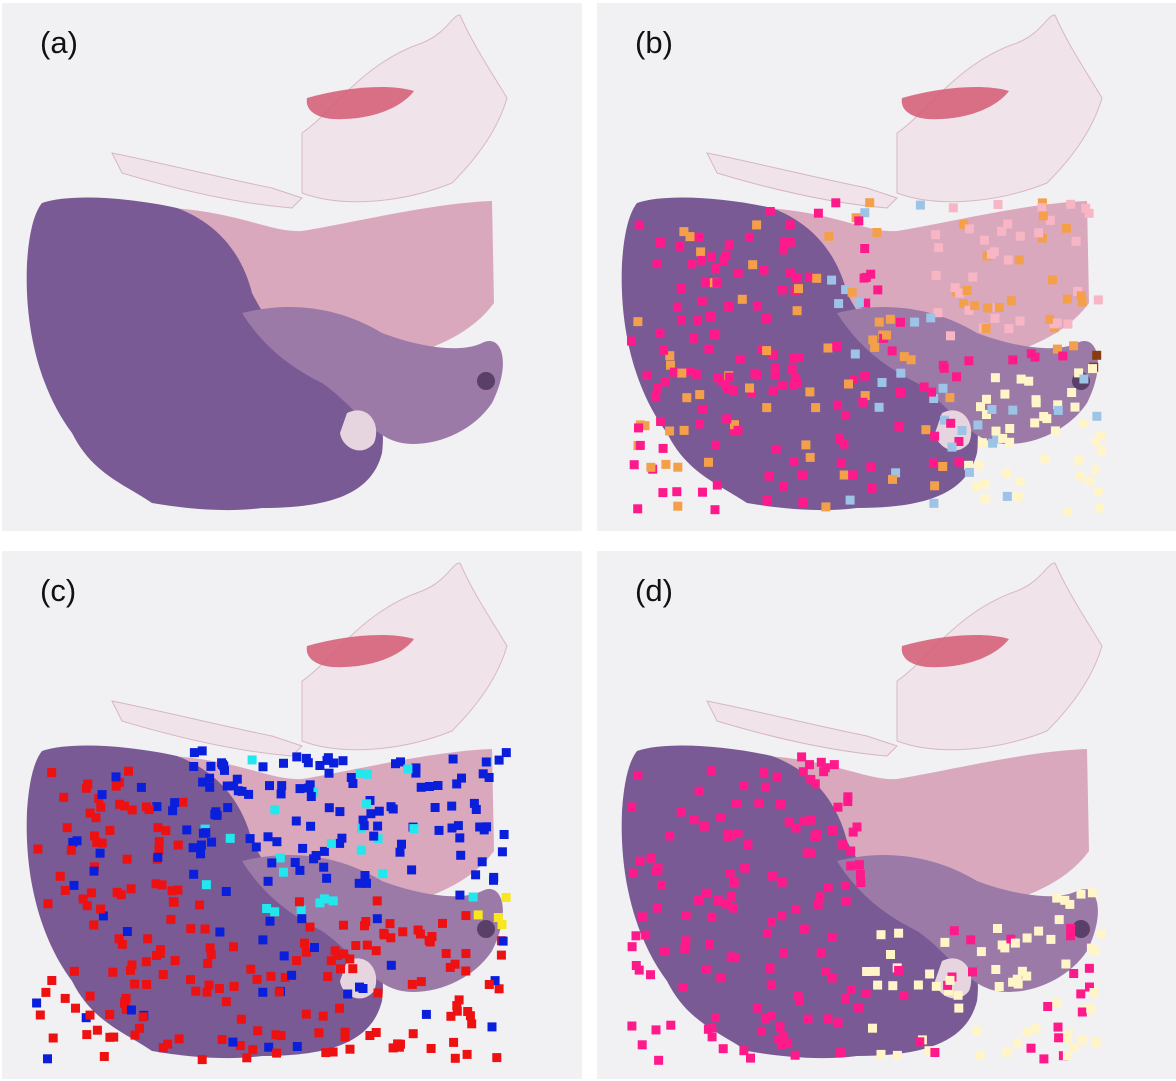 This screenshot has width=1176, height=1081. What do you see at coordinates (928, 282) in the screenshot?
I see `muscle-layer` at bounding box center [928, 282].